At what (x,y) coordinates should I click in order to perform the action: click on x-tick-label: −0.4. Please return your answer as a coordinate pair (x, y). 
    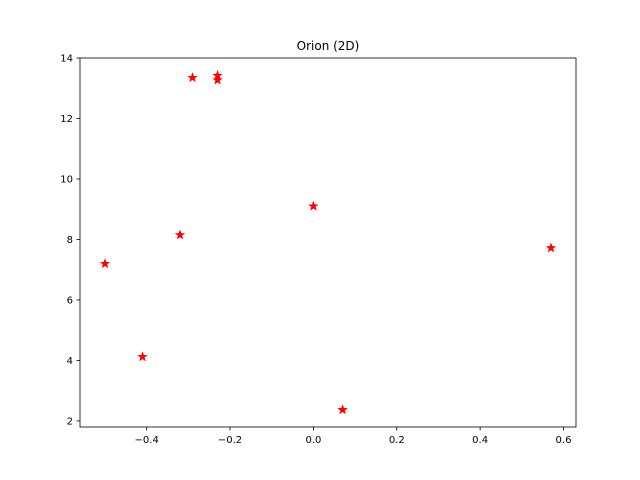
    Looking at the image, I should click on (147, 440).